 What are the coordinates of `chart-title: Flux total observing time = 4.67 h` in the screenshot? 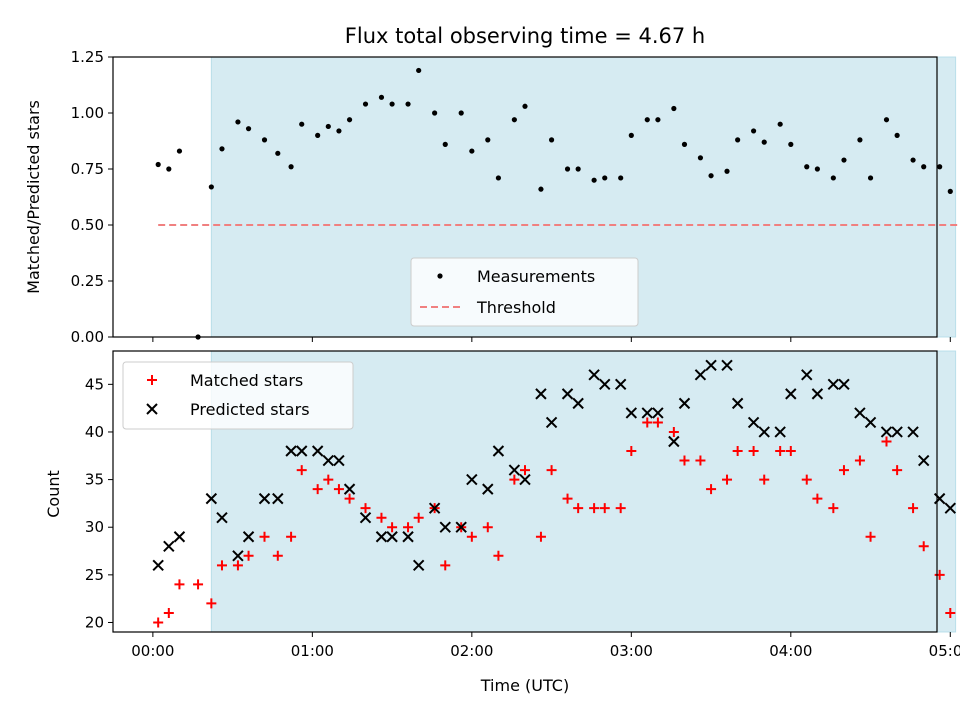 It's located at (525, 36).